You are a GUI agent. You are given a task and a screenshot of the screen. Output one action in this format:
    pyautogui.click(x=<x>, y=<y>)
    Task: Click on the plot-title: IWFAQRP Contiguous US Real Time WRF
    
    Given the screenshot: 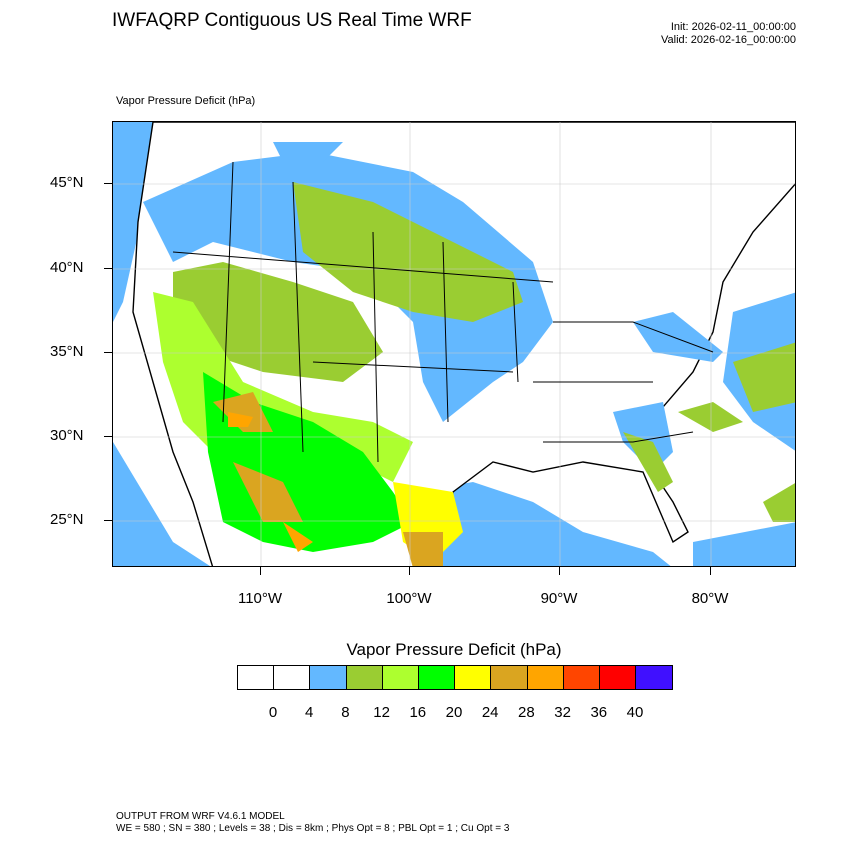 What is the action you would take?
    pyautogui.click(x=292, y=20)
    